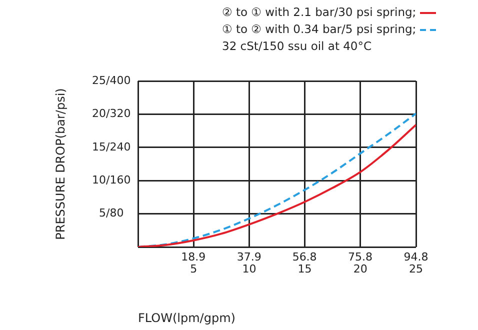 This screenshot has height=330, width=478. I want to click on y2-tick-label: /80, so click(115, 213).